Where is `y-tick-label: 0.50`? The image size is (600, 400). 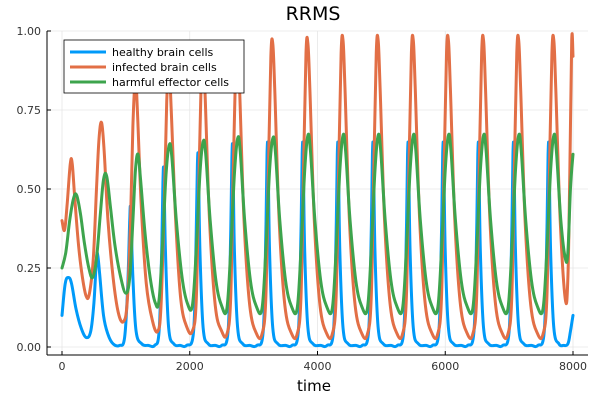
y-tick-label: 0.50 is located at coordinates (29, 189).